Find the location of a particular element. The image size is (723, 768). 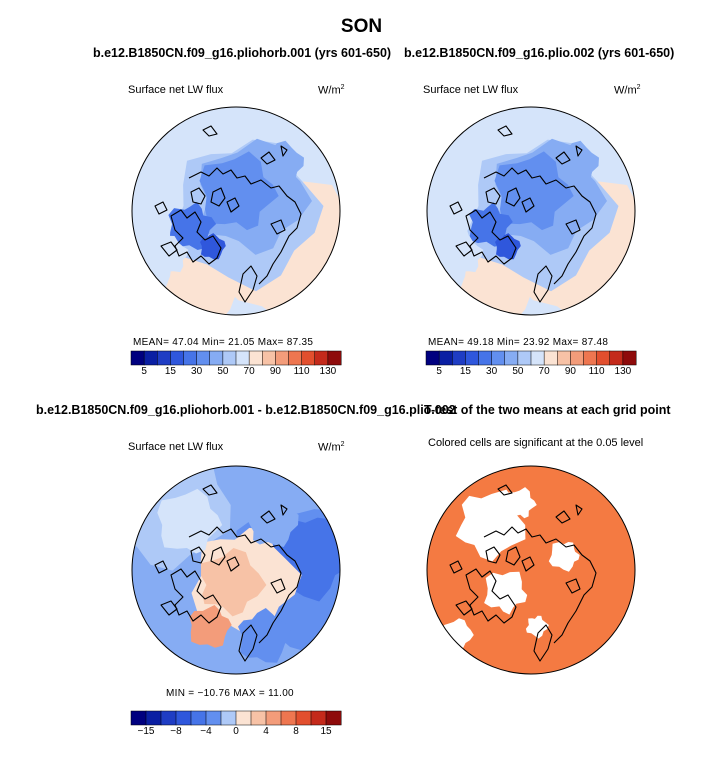

panel-a-map is located at coordinates (236, 211).